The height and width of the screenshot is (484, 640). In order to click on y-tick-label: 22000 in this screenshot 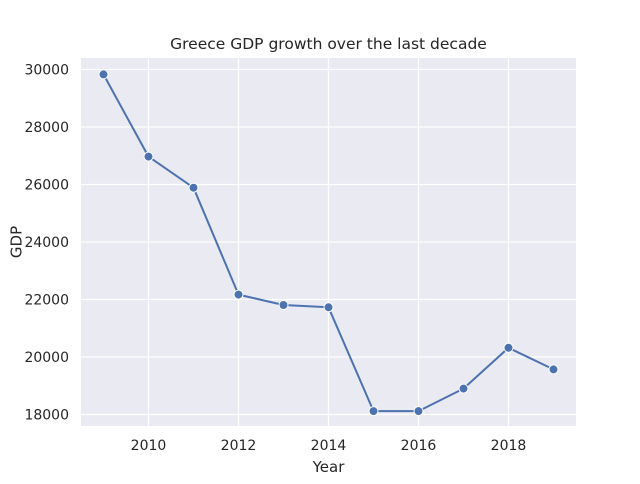, I will do `click(46, 301)`.